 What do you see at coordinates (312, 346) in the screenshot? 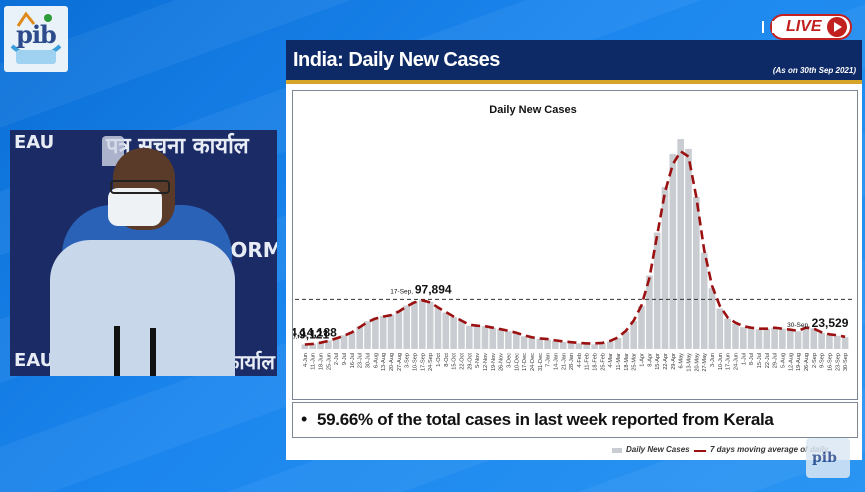
I see `bar-11-Jun` at bounding box center [312, 346].